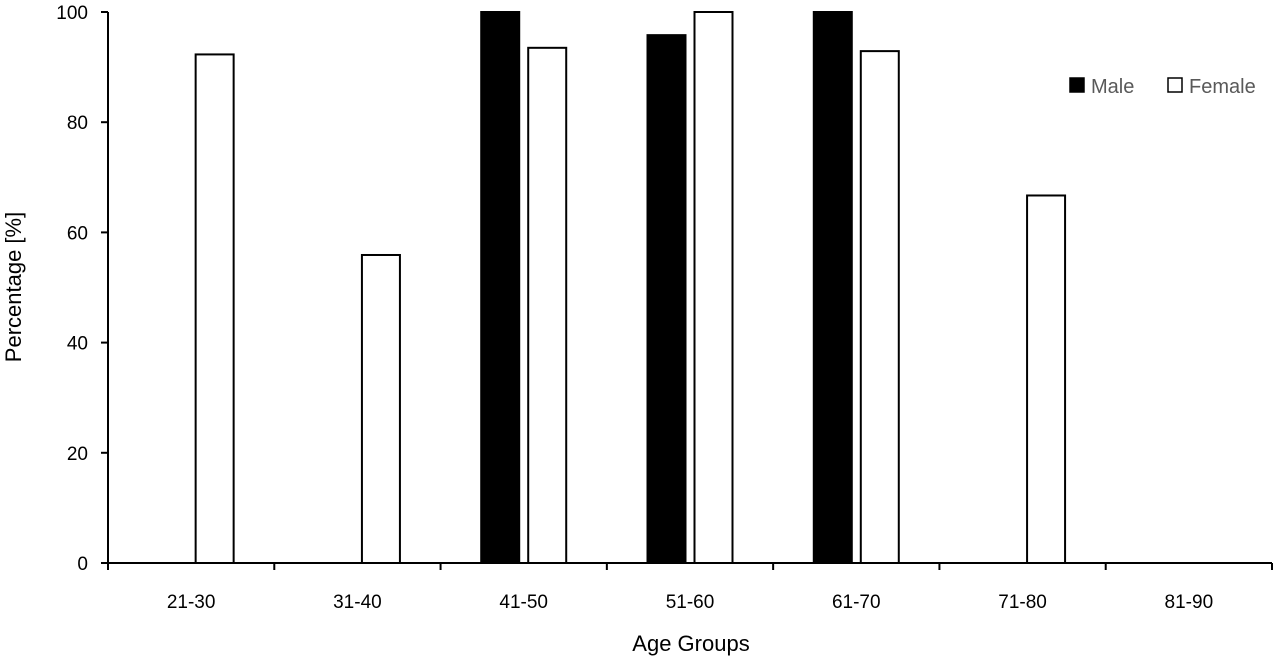 The image size is (1280, 664). What do you see at coordinates (1112, 87) in the screenshot?
I see `legend-label-male: Male` at bounding box center [1112, 87].